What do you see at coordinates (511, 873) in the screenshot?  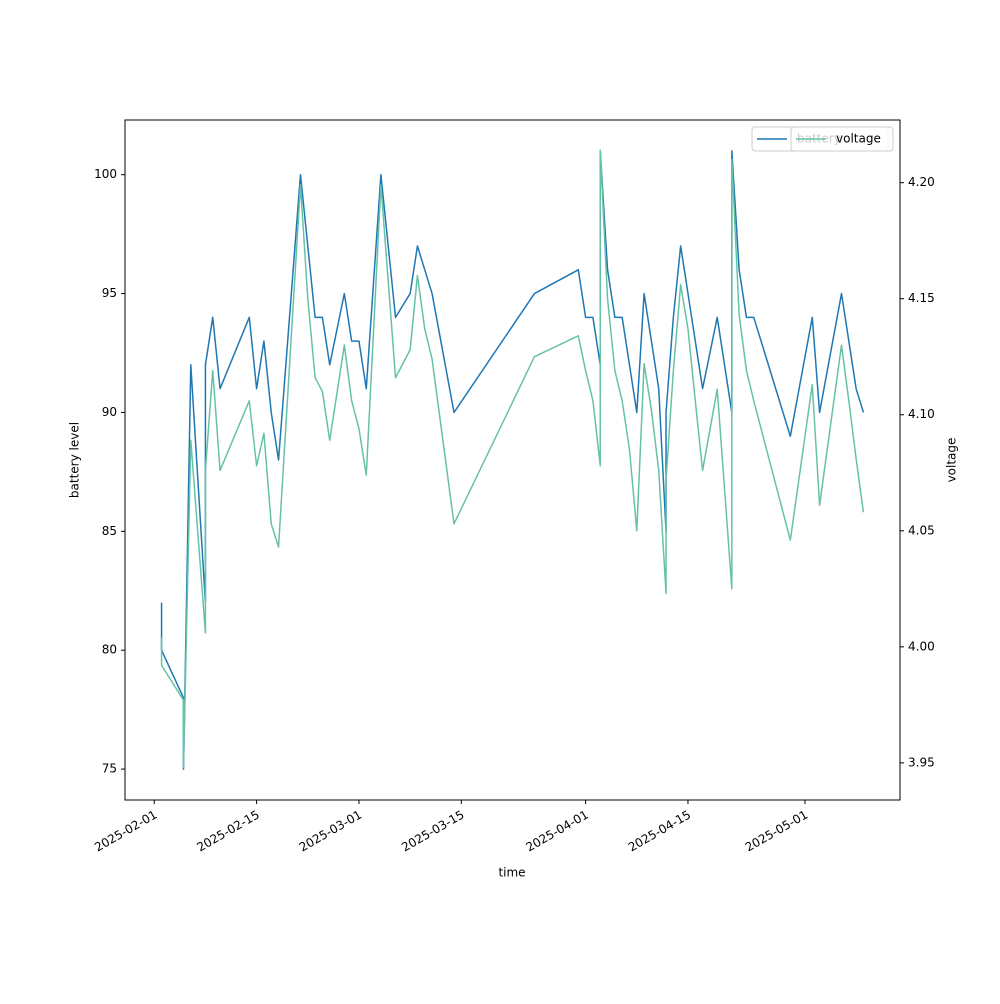 I see `x-axis-label: time` at bounding box center [511, 873].